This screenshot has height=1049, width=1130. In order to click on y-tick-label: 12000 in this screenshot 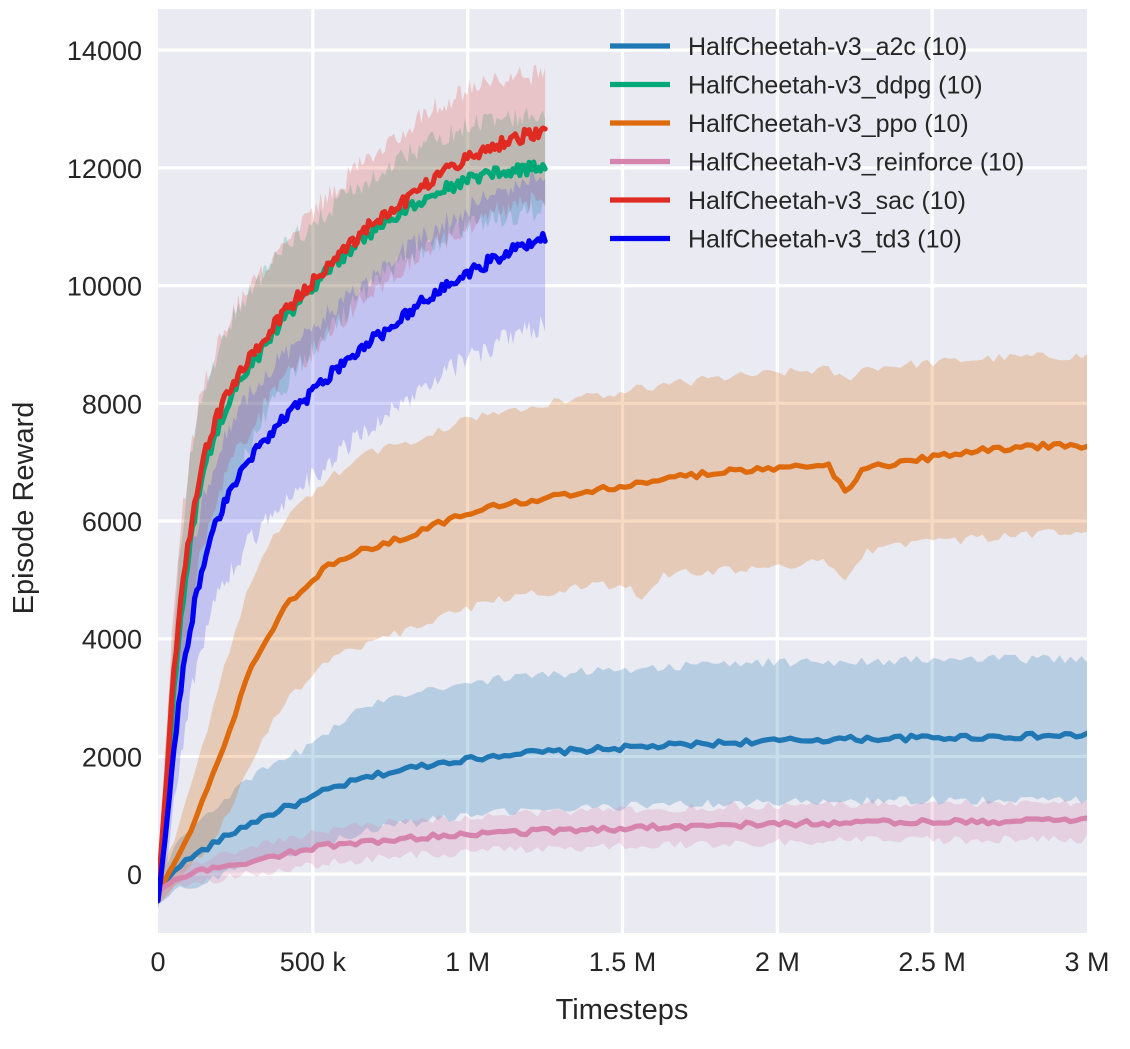, I will do `click(104, 169)`.